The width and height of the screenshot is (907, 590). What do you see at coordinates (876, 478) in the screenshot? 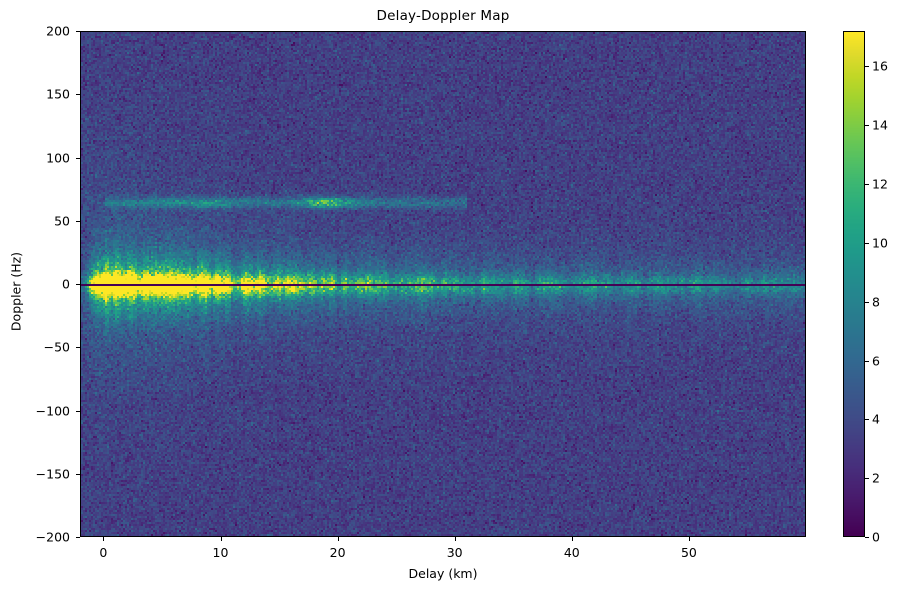
I see `colorbar-tick-label: 2` at bounding box center [876, 478].